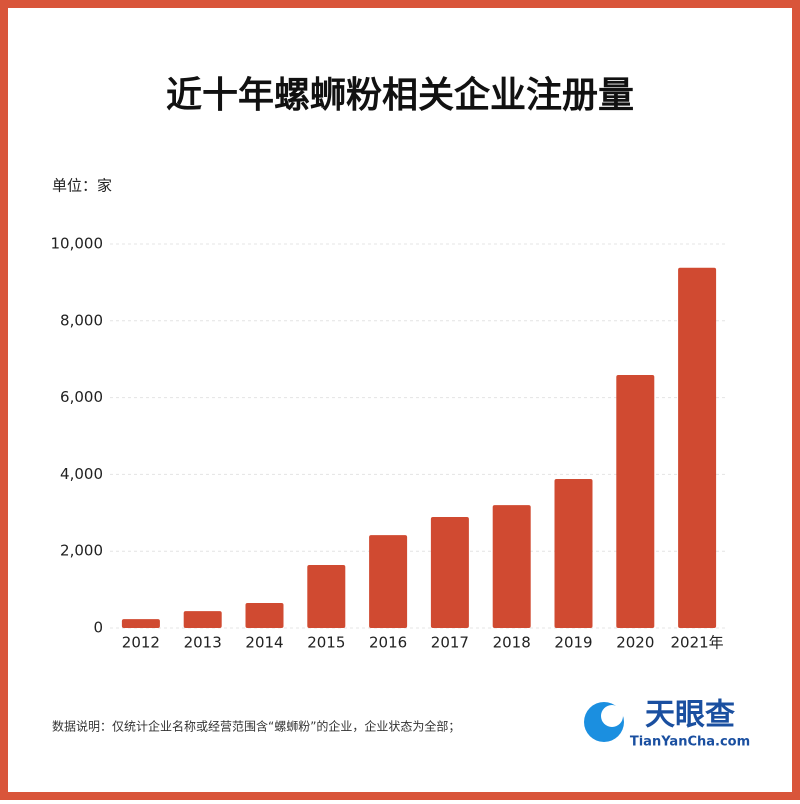  Describe the element at coordinates (256, 726) in the screenshot. I see `note: 数据说明：仅统计企业名称或经营范围含“螺蛳粉”的企业，企业状态为全部；` at that location.